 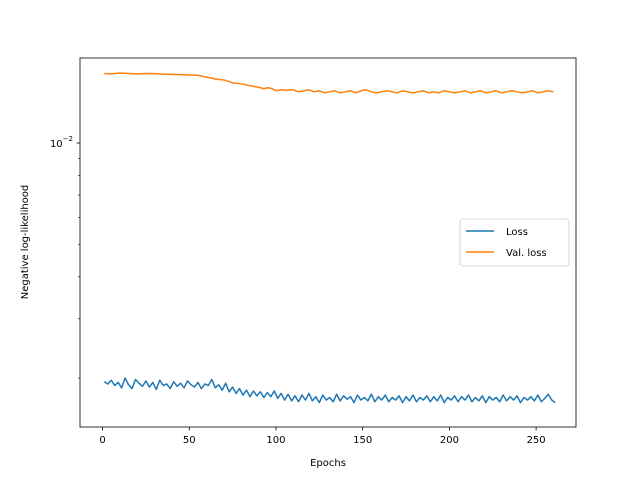 What do you see at coordinates (329, 83) in the screenshot?
I see `series-line-val-loss` at bounding box center [329, 83].